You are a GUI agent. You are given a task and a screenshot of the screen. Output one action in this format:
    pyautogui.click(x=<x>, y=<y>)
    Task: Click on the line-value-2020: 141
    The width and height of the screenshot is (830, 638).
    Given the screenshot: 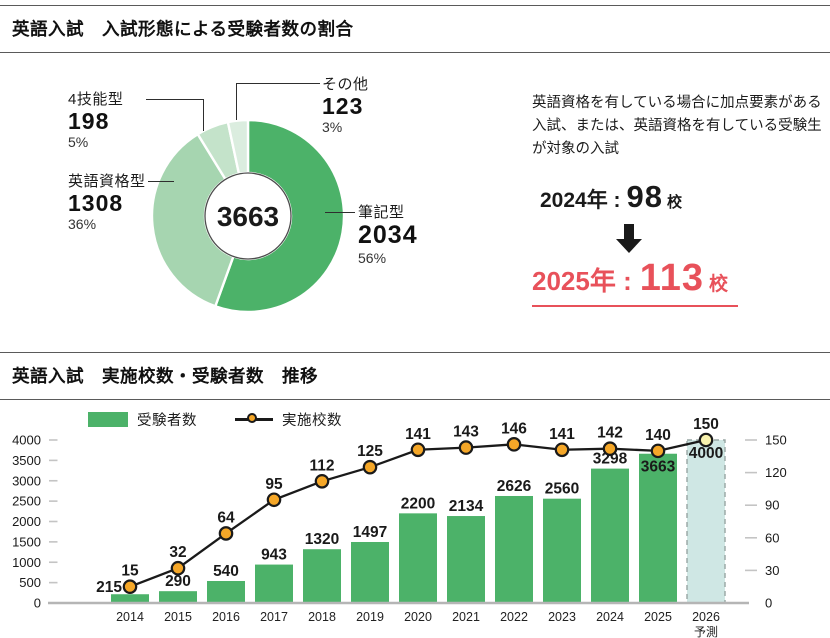 What is the action you would take?
    pyautogui.click(x=418, y=434)
    